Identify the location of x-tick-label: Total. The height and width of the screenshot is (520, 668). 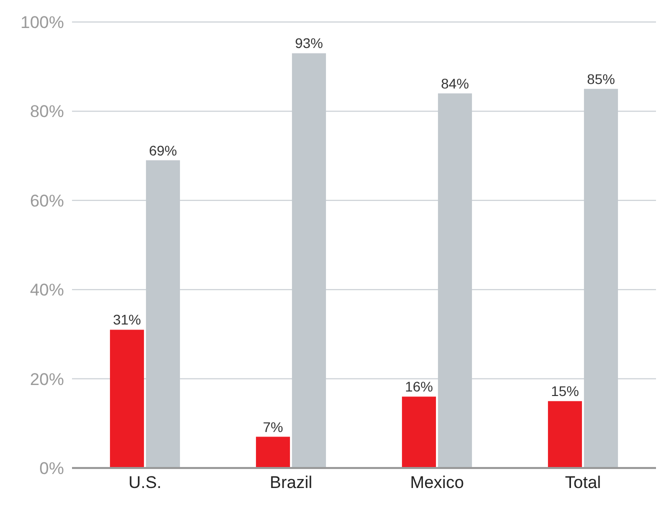
(583, 482).